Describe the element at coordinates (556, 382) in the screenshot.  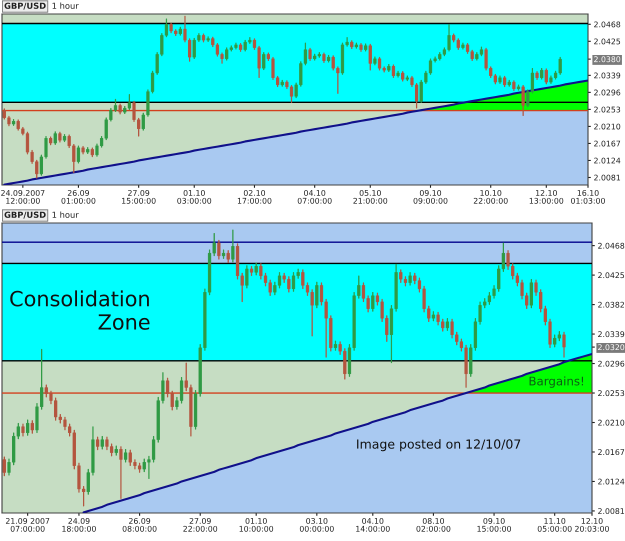
I see `annotation: Bargains!` at that location.